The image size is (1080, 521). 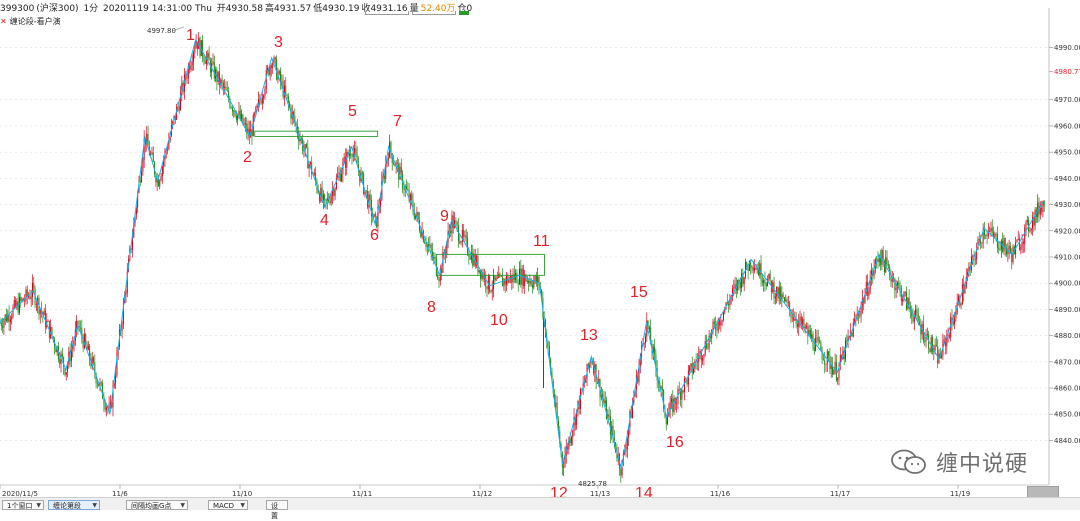 I want to click on amount-value: 52.40万, so click(x=438, y=9).